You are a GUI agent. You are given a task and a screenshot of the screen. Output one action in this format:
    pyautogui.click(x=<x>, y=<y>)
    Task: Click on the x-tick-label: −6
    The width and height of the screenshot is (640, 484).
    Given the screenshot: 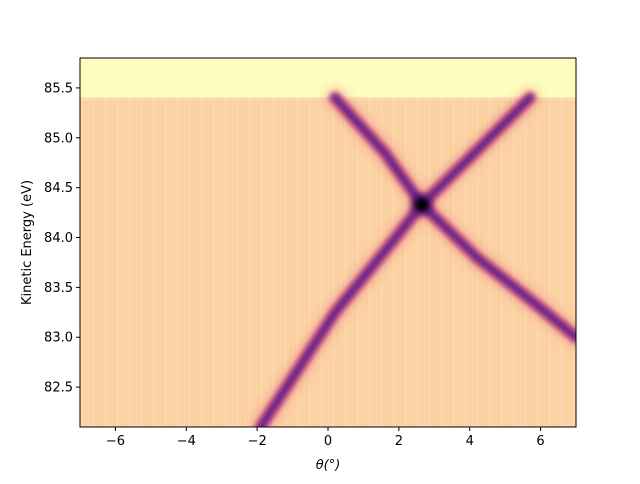 What is the action you would take?
    pyautogui.click(x=115, y=441)
    